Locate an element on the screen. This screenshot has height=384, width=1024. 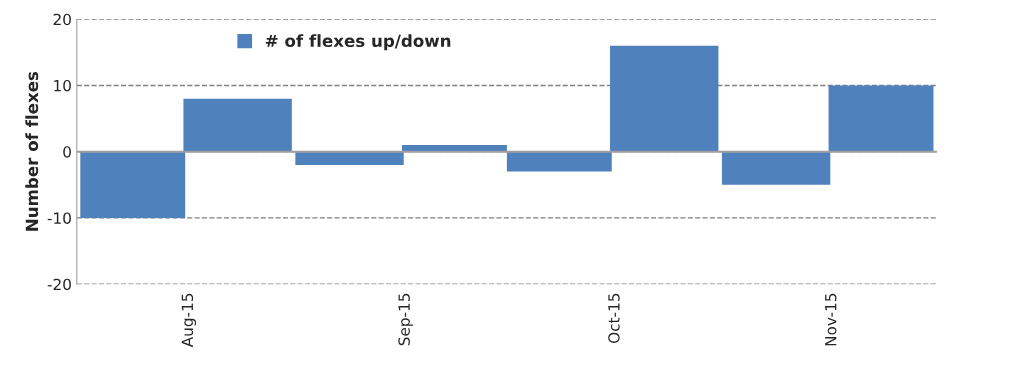
y-tick-label: -10 is located at coordinates (59, 218).